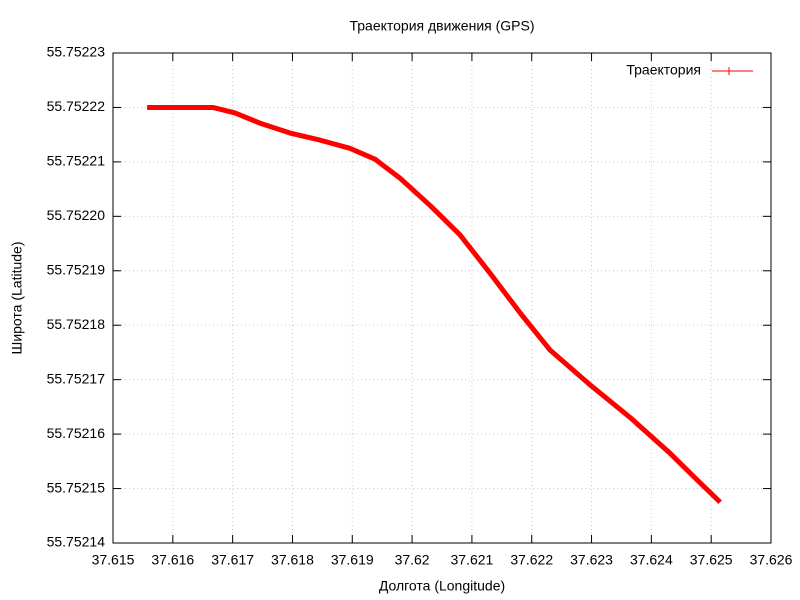 The width and height of the screenshot is (800, 600). Describe the element at coordinates (76, 52) in the screenshot. I see `y-tick-label: 55.75223` at that location.